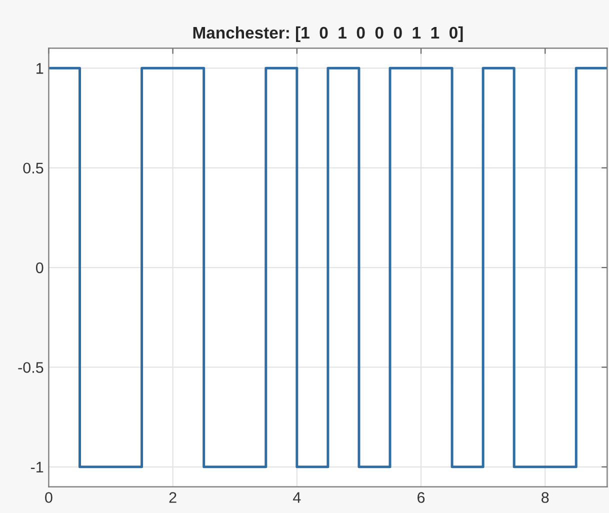  Describe the element at coordinates (48, 497) in the screenshot. I see `x-tick-label: 0` at that location.